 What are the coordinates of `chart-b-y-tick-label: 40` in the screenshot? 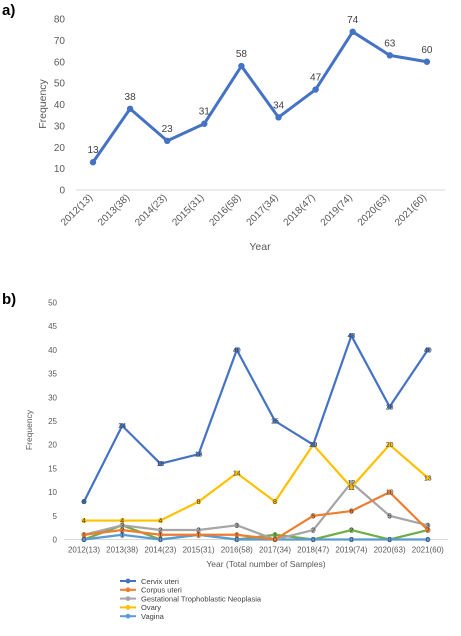 It's located at (52, 350).